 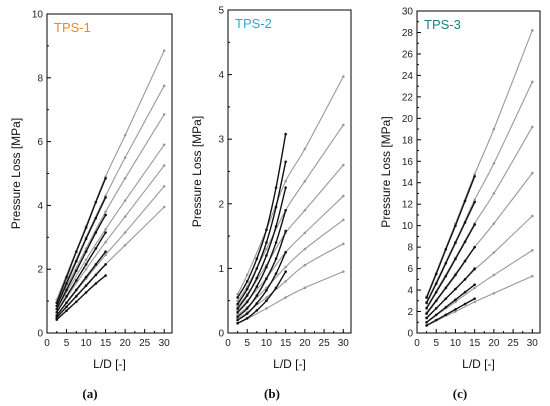 What do you see at coordinates (106, 343) in the screenshot?
I see `x-tick-label: 15` at bounding box center [106, 343].